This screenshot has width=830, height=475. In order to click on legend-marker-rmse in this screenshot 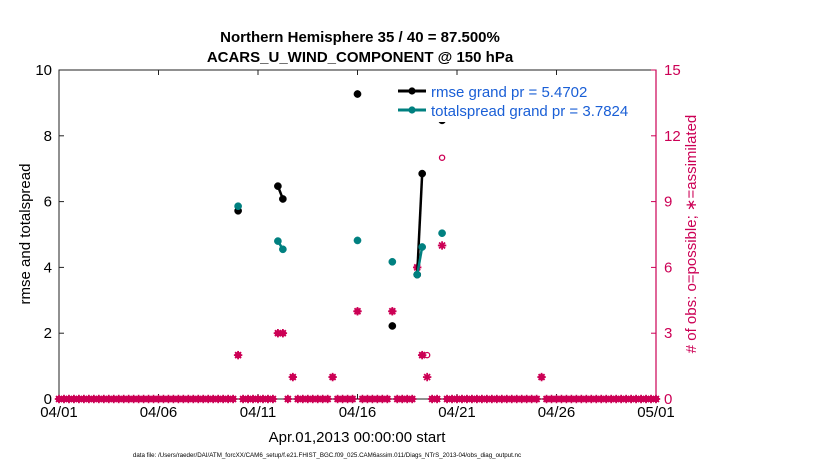, I will do `click(412, 91)`.